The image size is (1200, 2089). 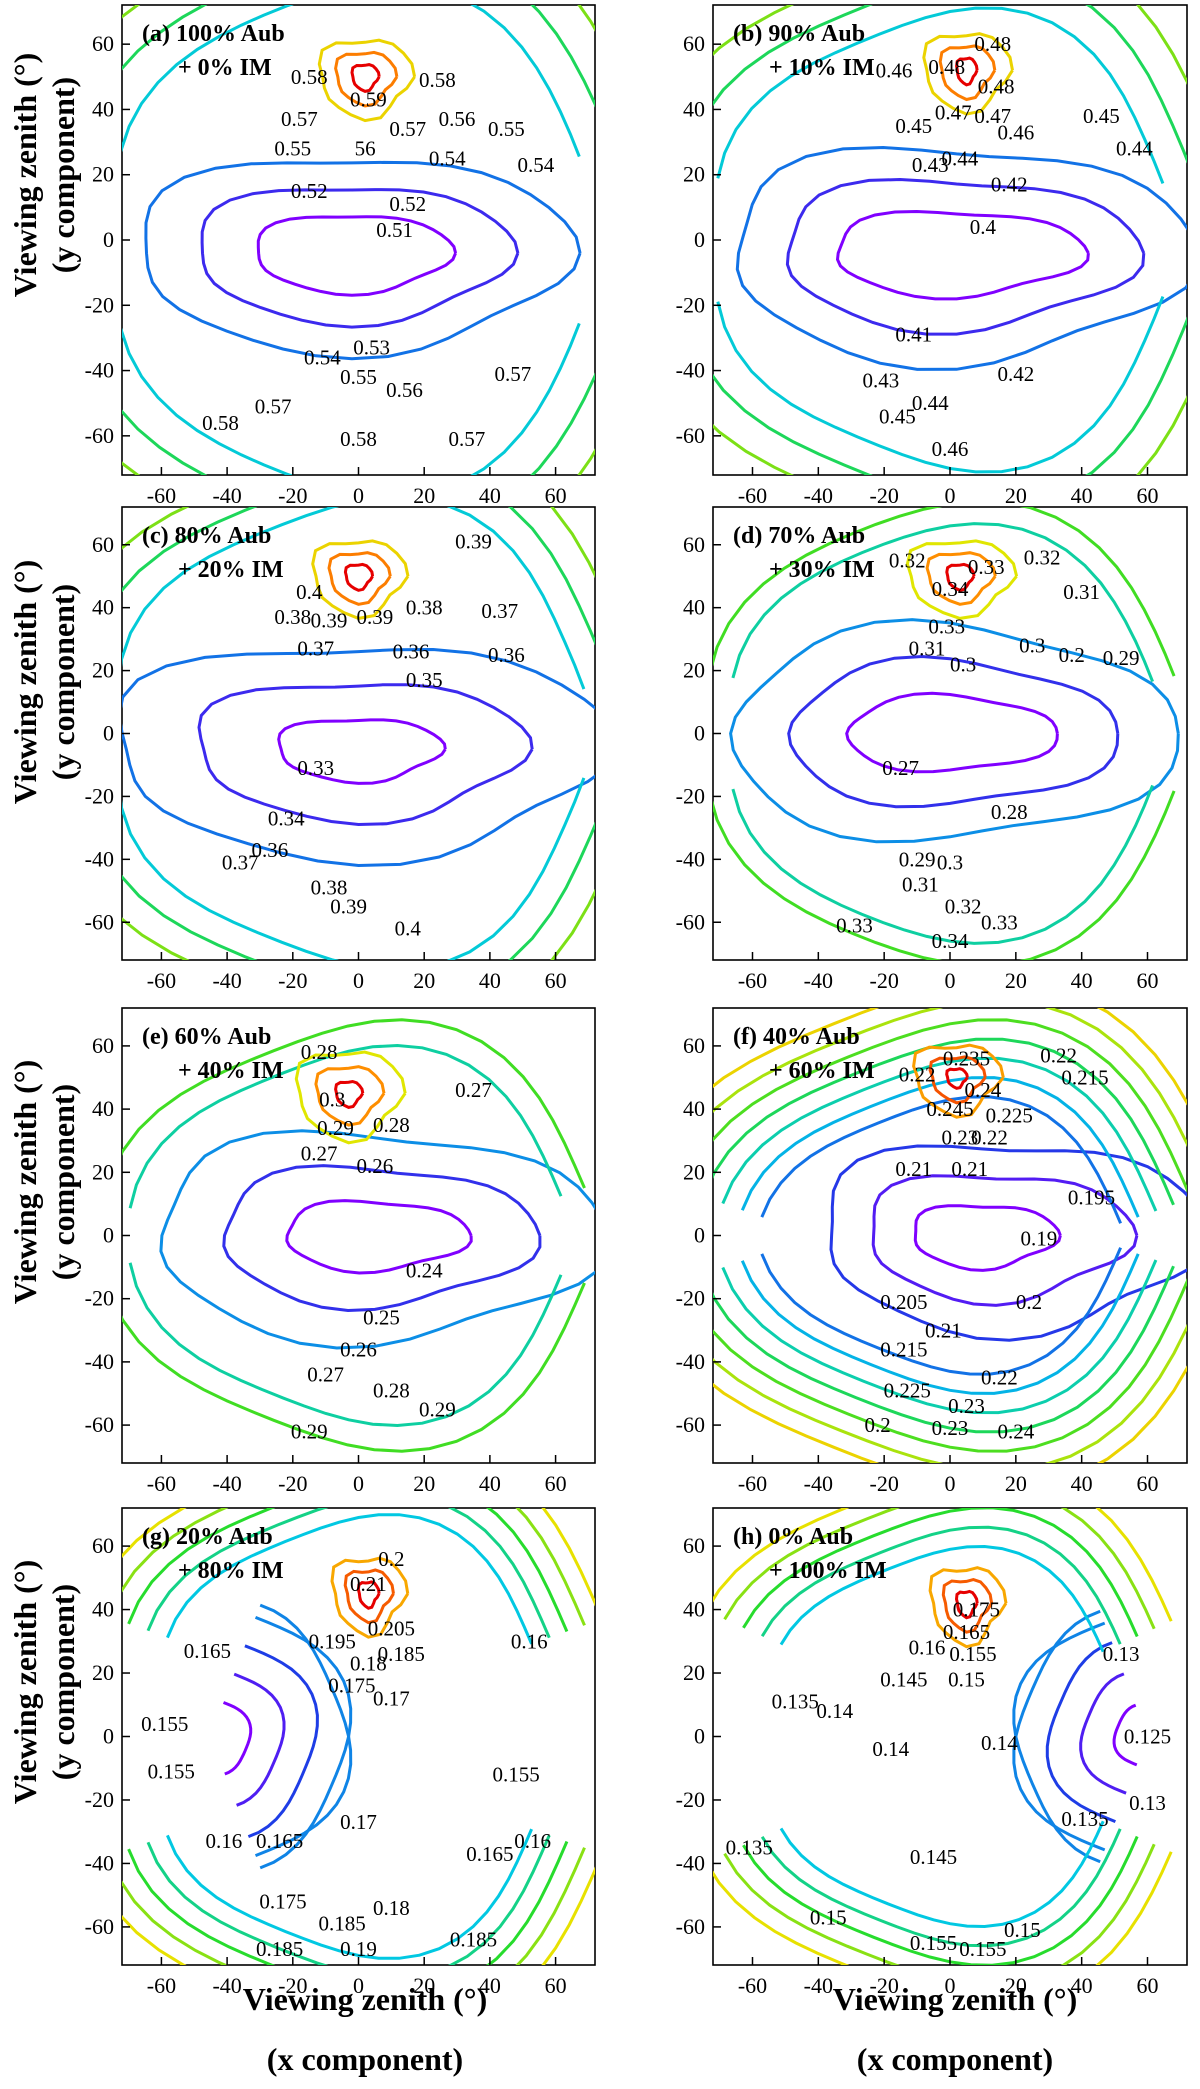 I want to click on panel-h-contours, so click(x=943, y=1736).